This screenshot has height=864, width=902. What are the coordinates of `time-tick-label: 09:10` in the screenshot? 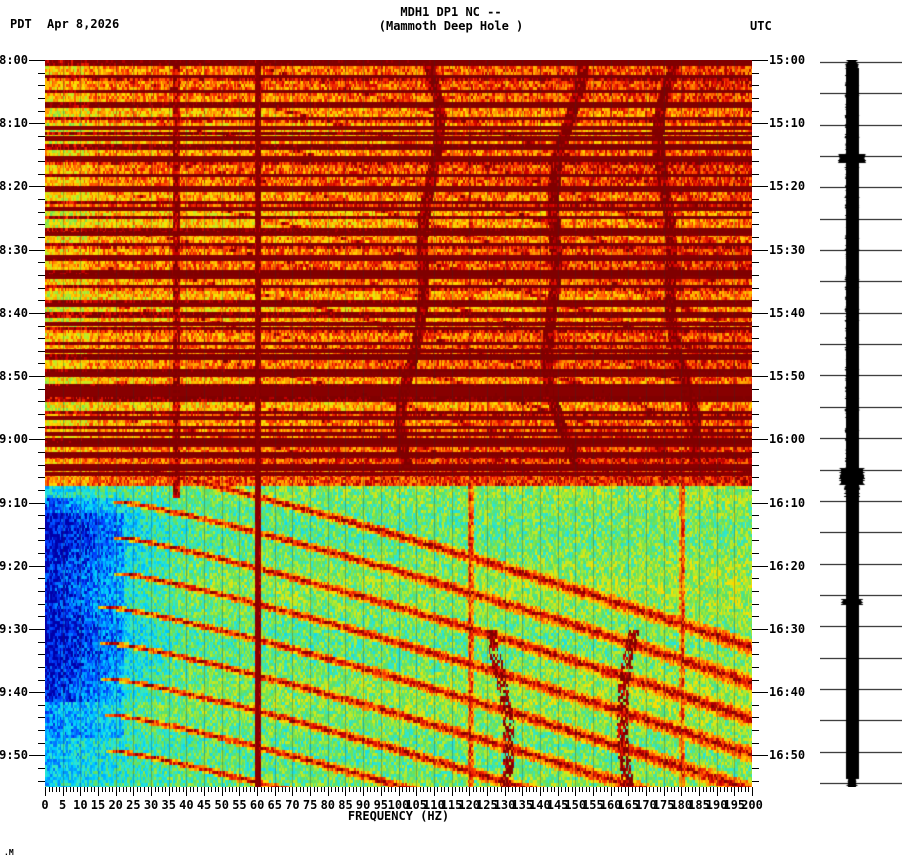 It's located at (14, 502).